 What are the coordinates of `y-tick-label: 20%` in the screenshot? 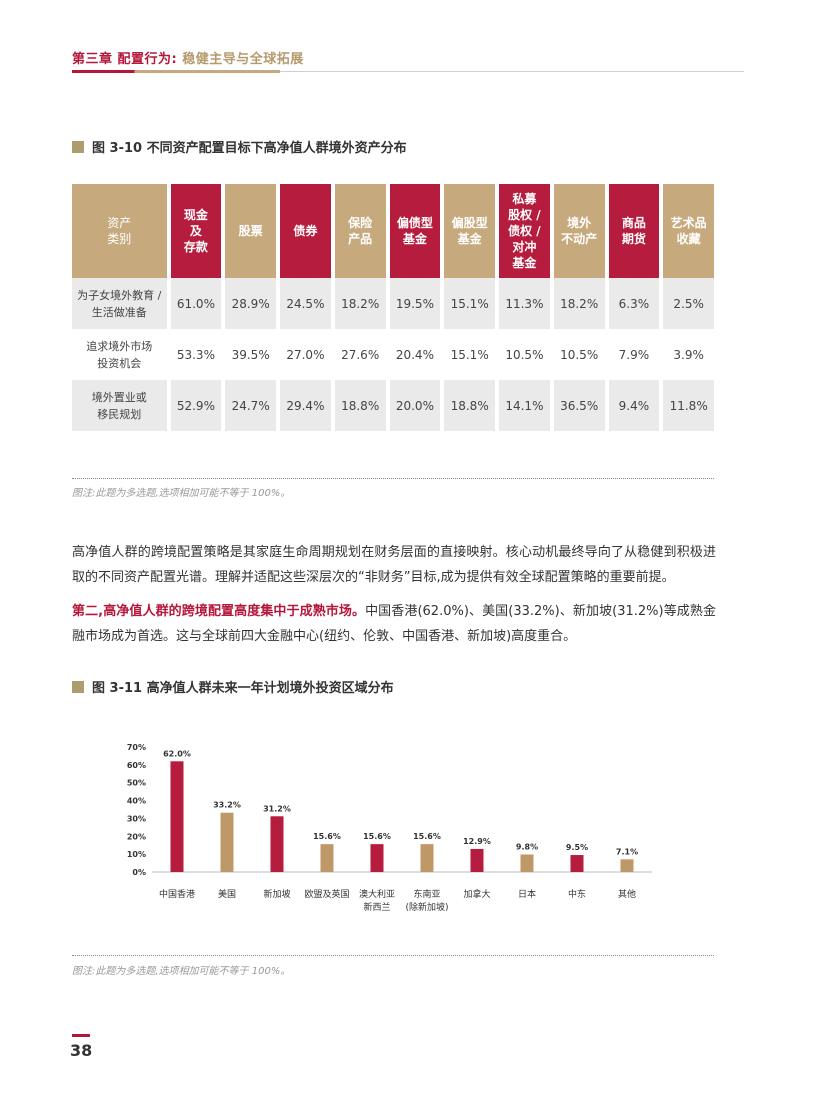 It's located at (136, 836).